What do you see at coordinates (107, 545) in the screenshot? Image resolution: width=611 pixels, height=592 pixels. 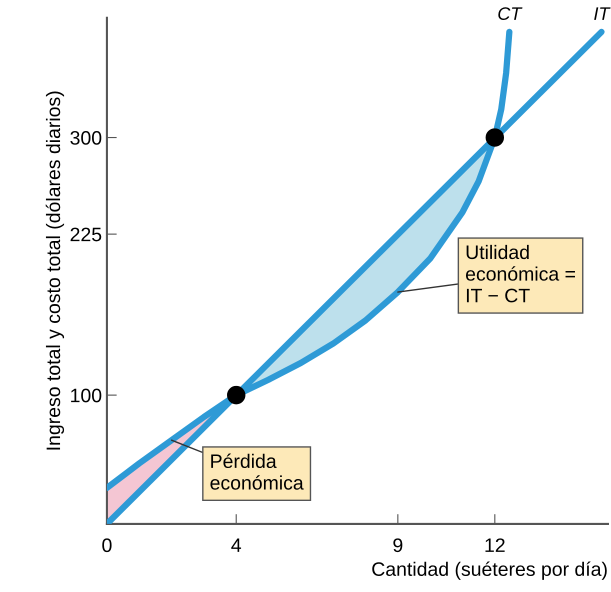 I see `x-tick-label: 0` at bounding box center [107, 545].